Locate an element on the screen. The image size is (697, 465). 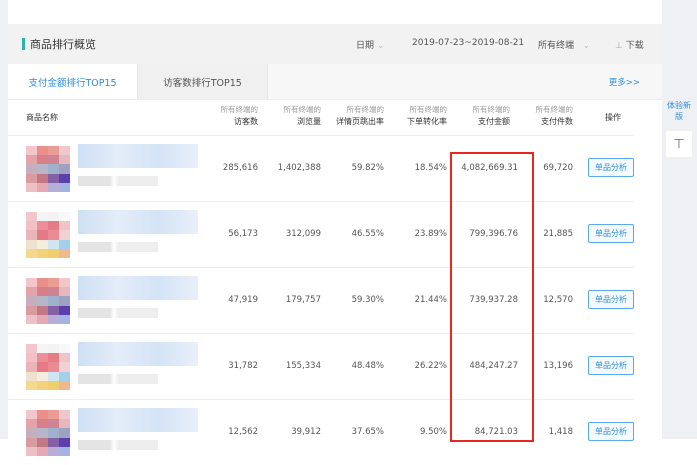
cell-views: 179,757 is located at coordinates (303, 300).